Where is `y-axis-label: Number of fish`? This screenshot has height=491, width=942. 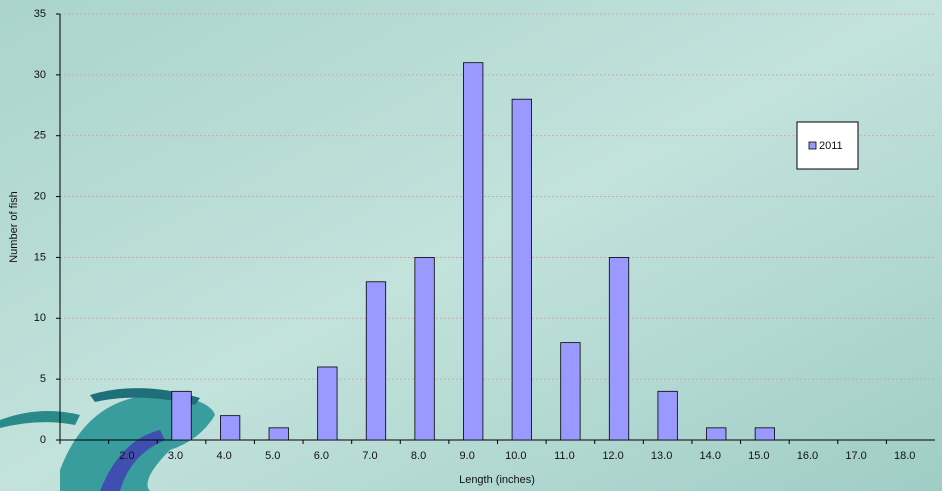
y-axis-label: Number of fish is located at coordinates (14, 227).